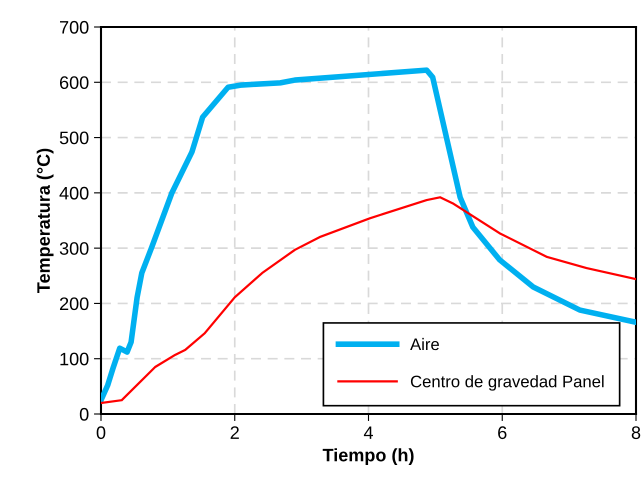  Describe the element at coordinates (74, 248) in the screenshot. I see `y-tick-label: 300` at that location.